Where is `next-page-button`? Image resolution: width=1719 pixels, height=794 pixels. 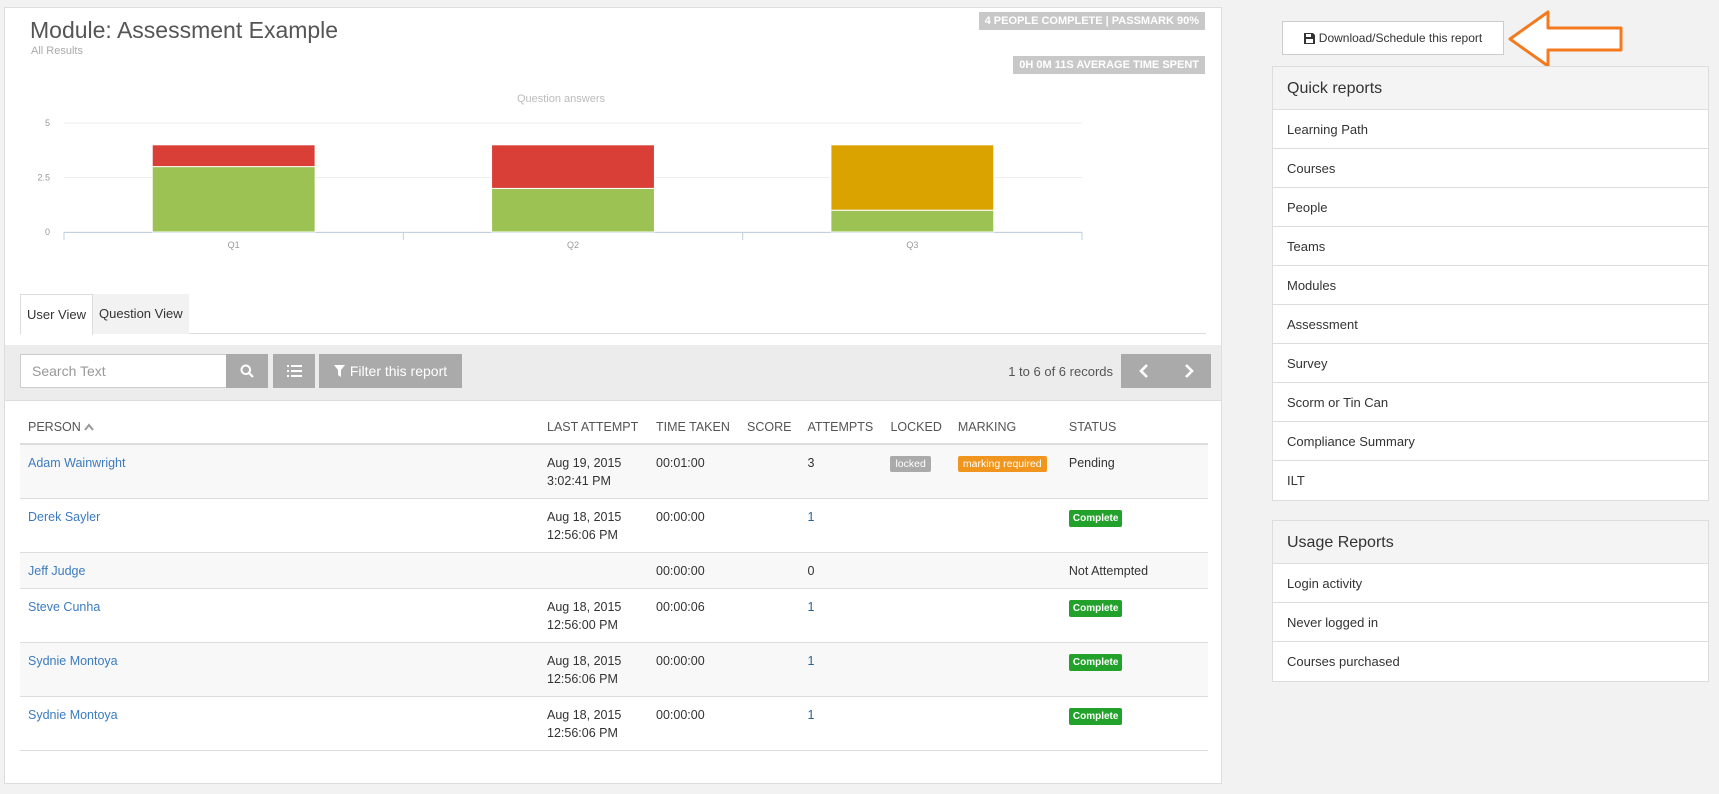 next-page-button is located at coordinates (1188, 371).